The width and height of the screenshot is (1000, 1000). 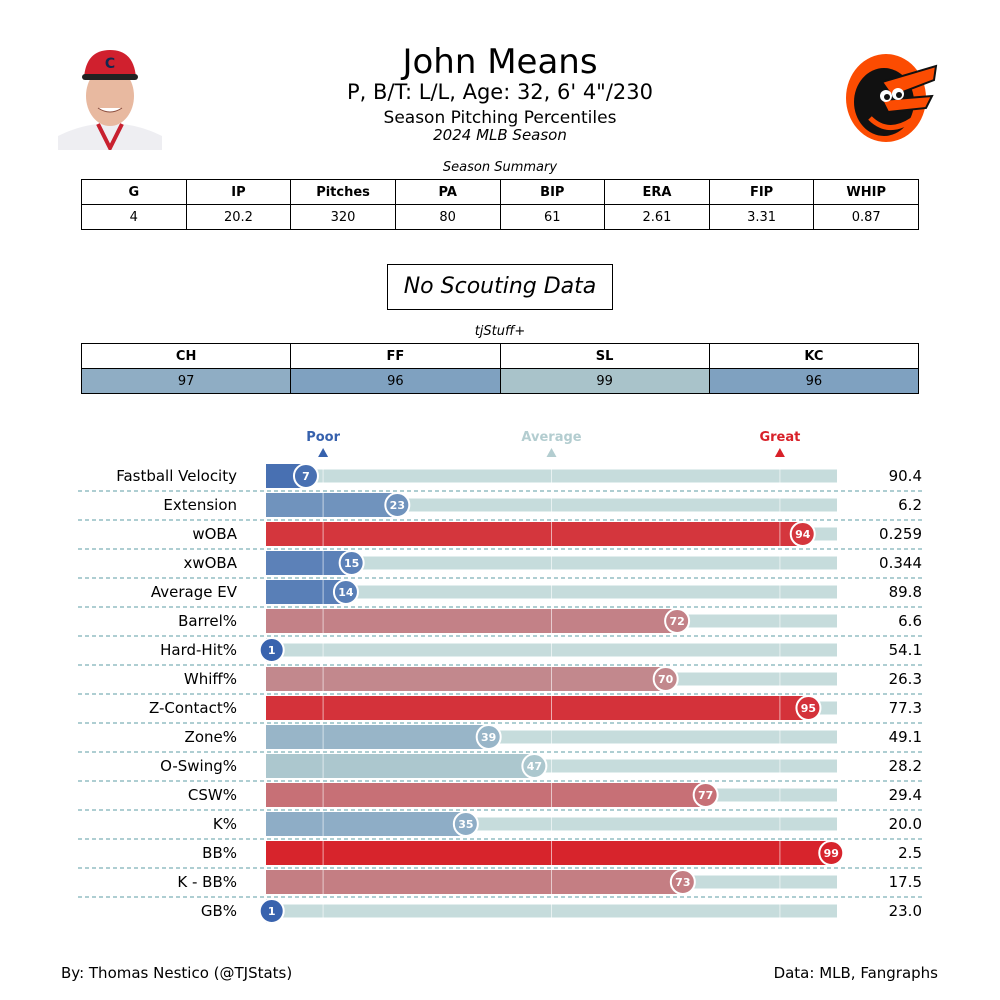 I want to click on summary-headers-cell: BIP, so click(x=552, y=192).